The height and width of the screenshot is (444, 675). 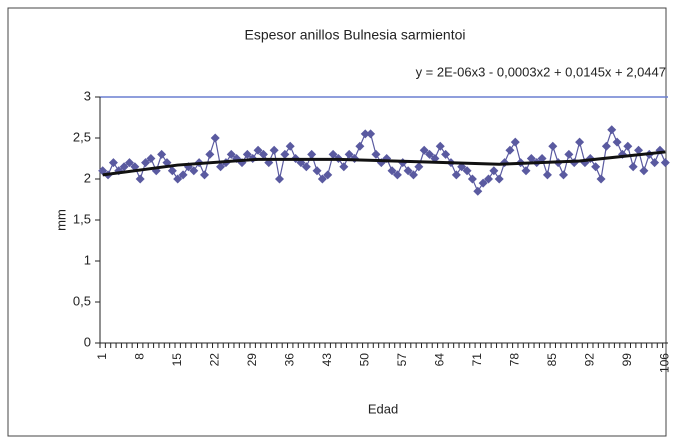 I want to click on x-tick-label: 43, so click(x=327, y=360).